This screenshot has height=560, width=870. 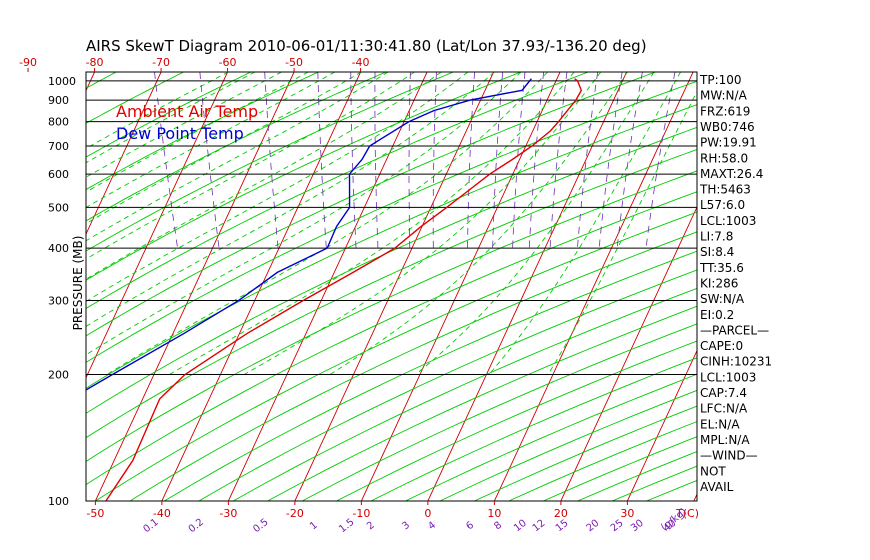 What do you see at coordinates (717, 487) in the screenshot?
I see `stat-line: AVAIL` at bounding box center [717, 487].